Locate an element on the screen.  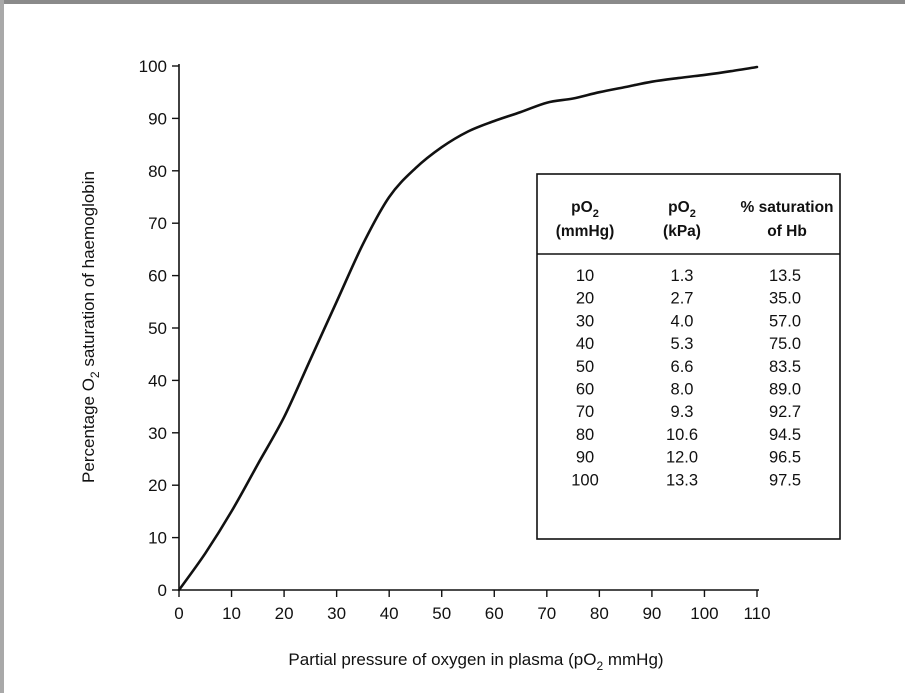
table-header-unit: (mmHg) is located at coordinates (585, 231).